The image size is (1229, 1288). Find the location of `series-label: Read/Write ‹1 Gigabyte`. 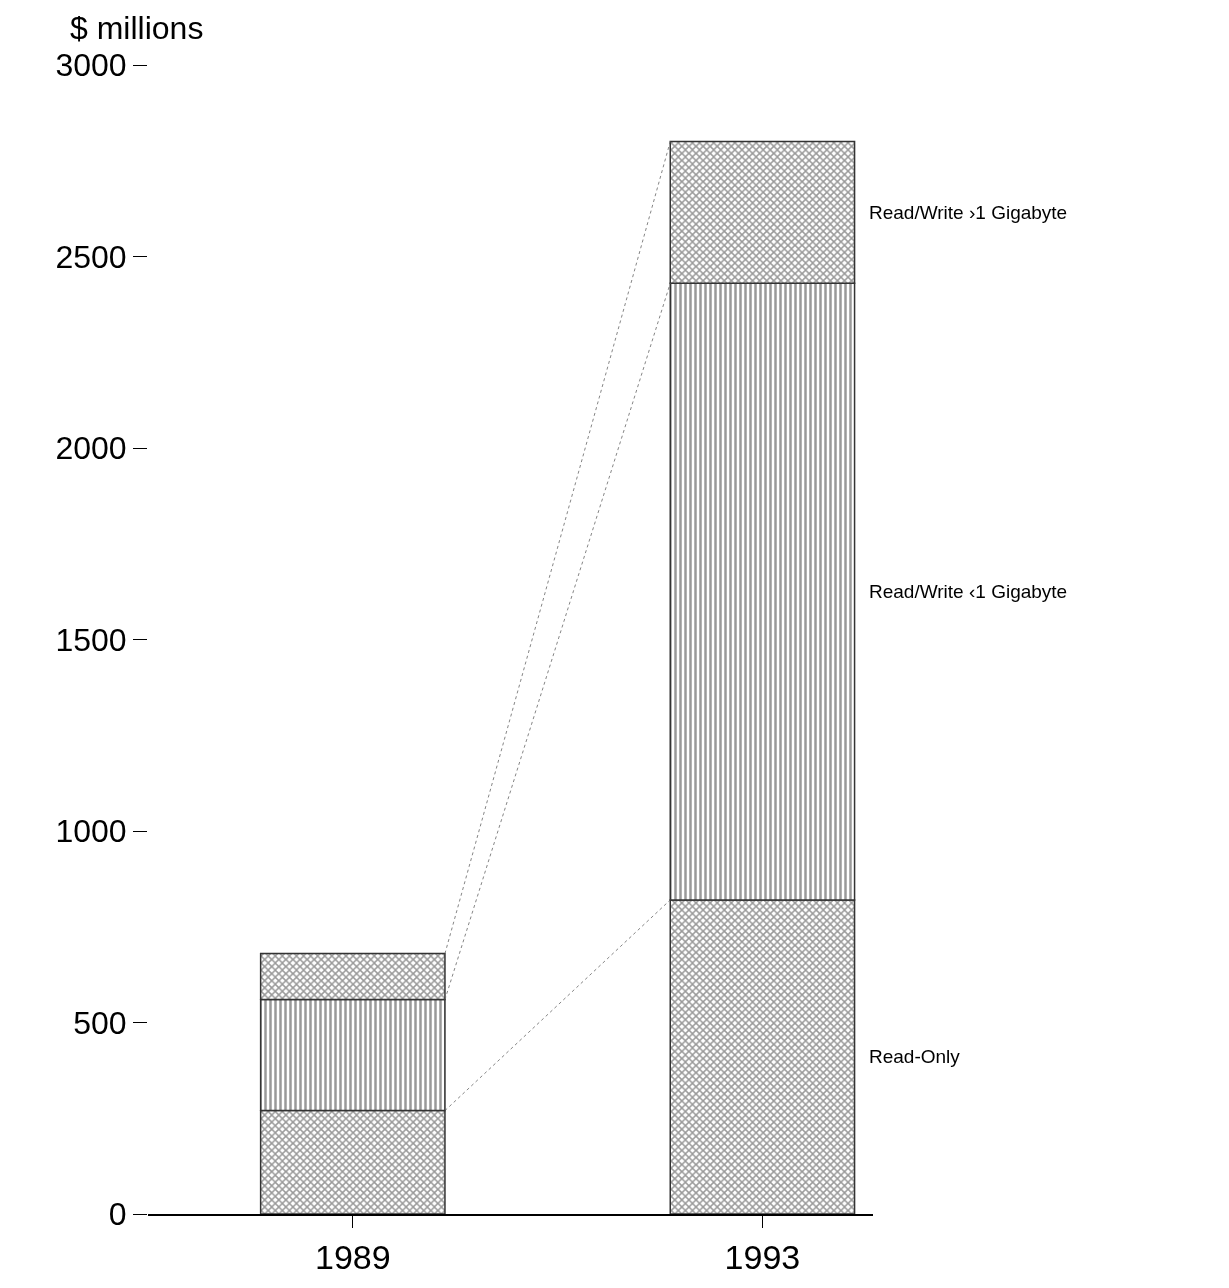

series-label: Read/Write ‹1 Gigabyte is located at coordinates (968, 591).